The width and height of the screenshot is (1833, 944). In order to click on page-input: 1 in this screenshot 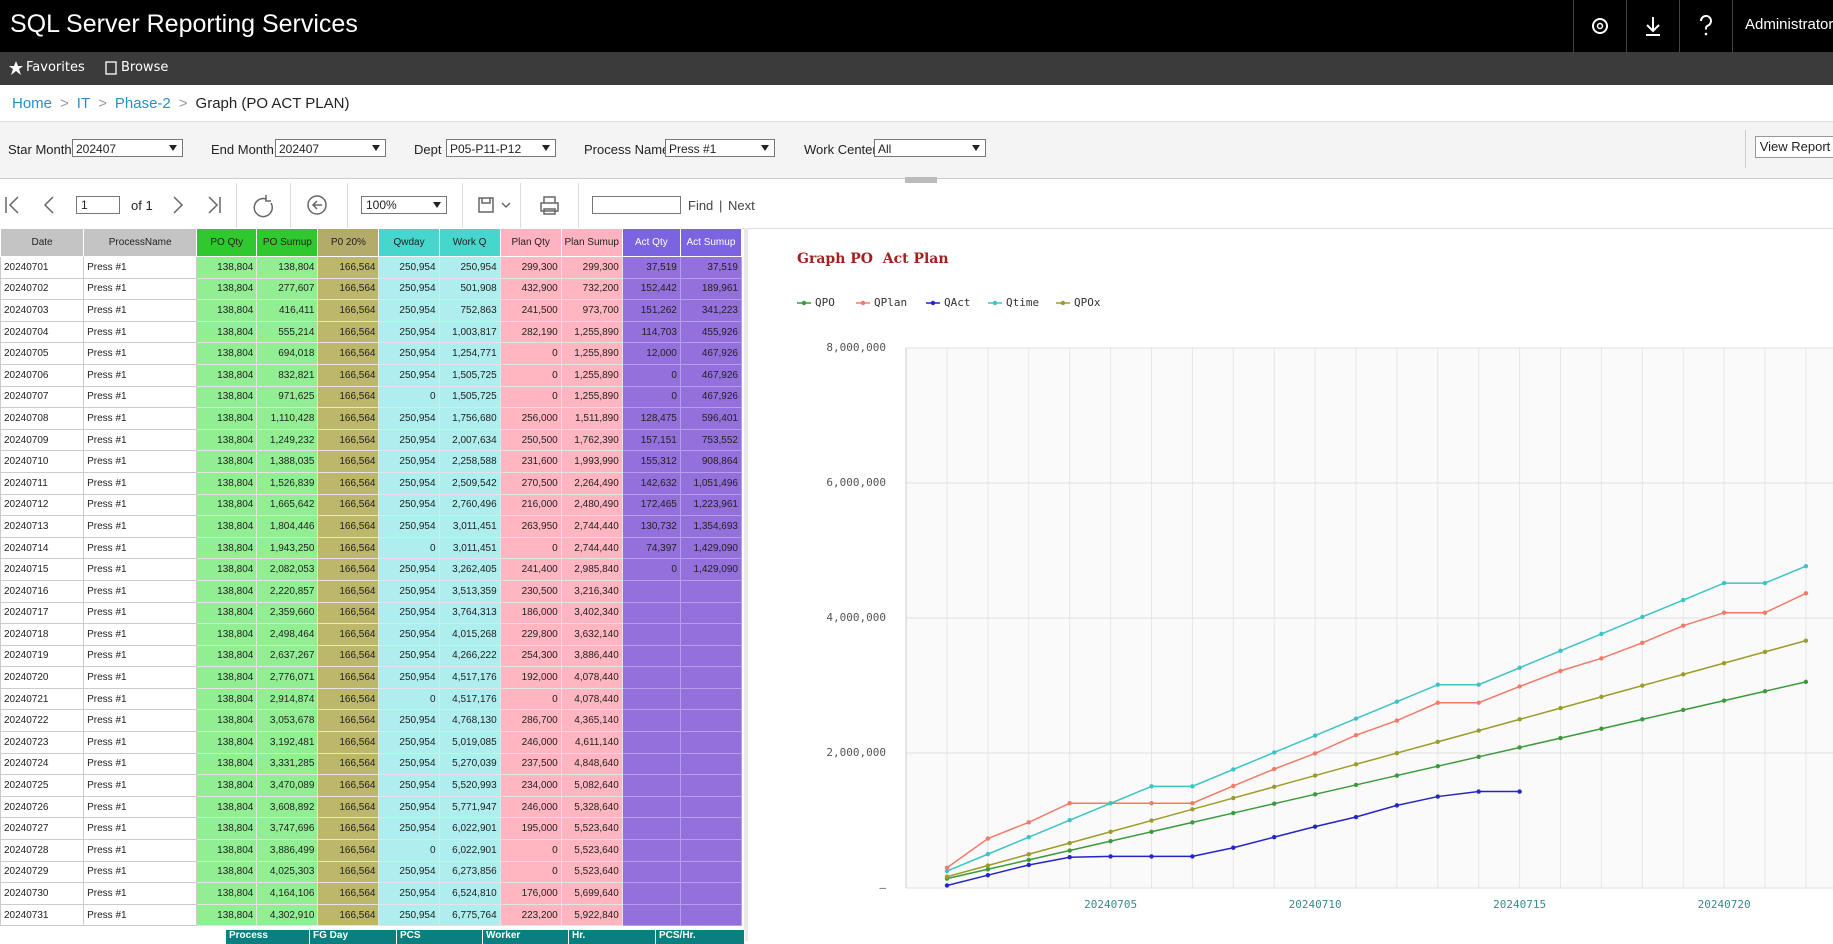, I will do `click(98, 205)`.